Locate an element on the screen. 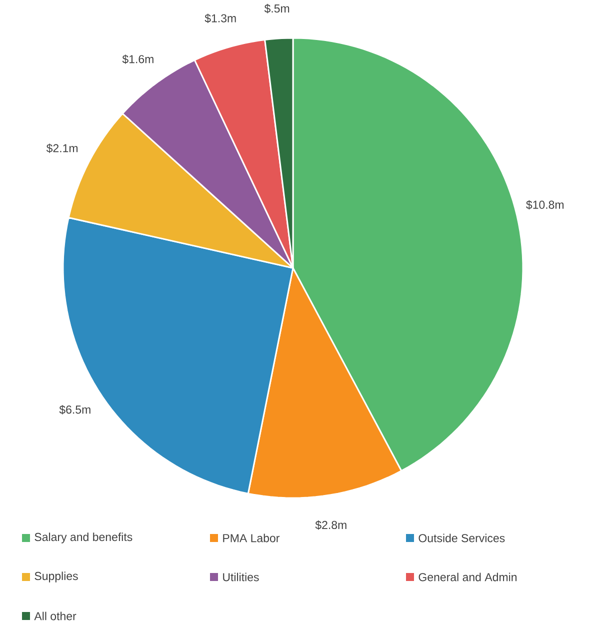 This screenshot has width=599, height=626. data-label: $6.5m is located at coordinates (74, 409).